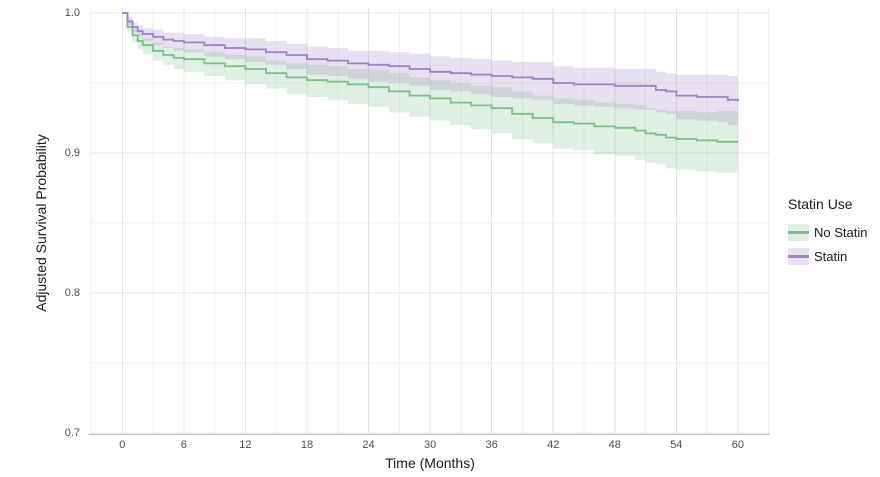 Image resolution: width=880 pixels, height=477 pixels. Describe the element at coordinates (72, 153) in the screenshot. I see `y-tick-label: 0.9` at that location.